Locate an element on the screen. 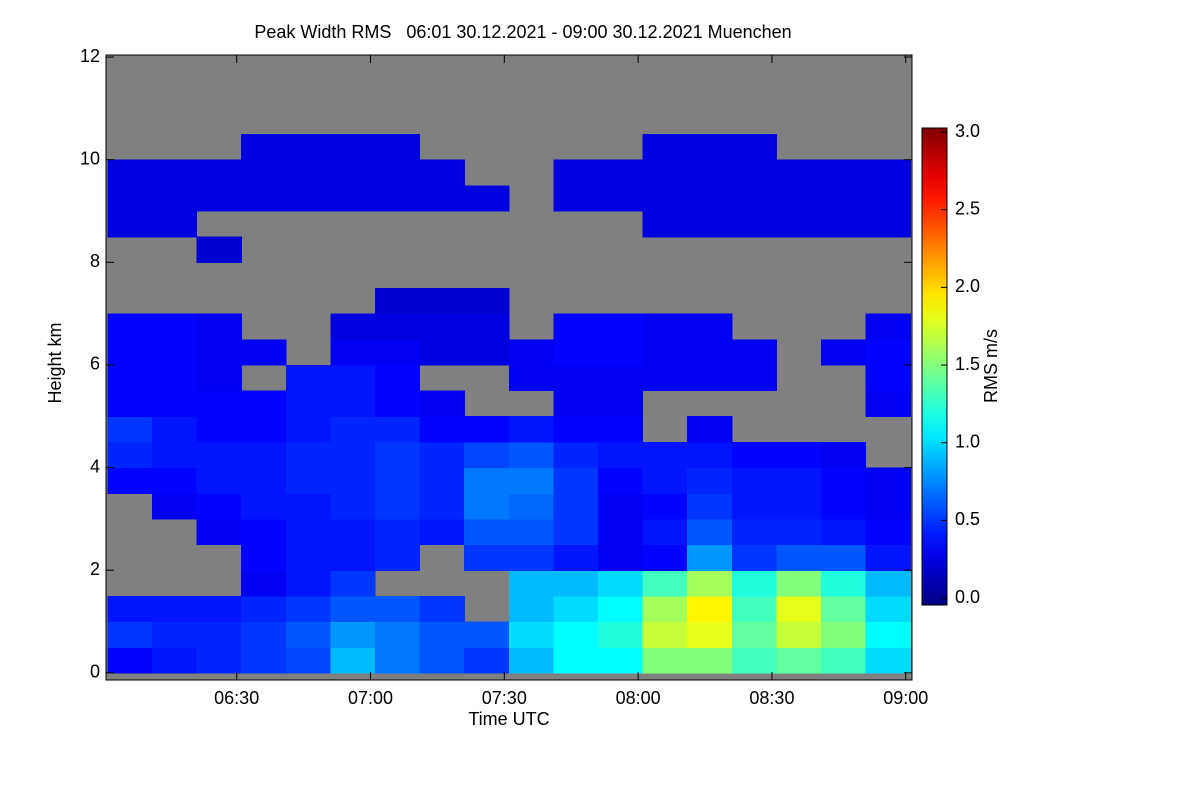  colorbar-tick-label: 2.5 is located at coordinates (967, 208).